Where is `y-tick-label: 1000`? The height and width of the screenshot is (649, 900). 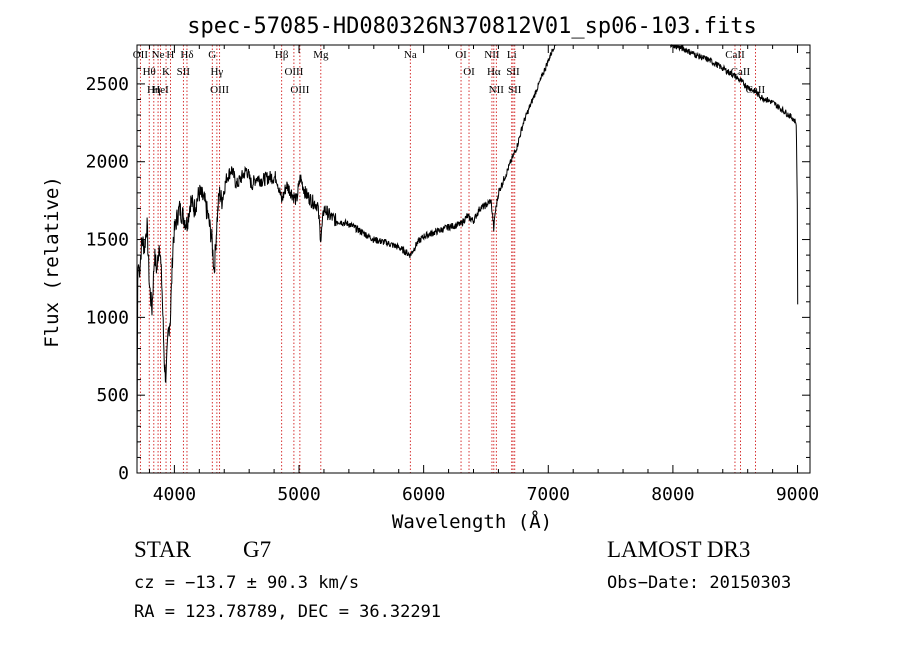
y-tick-label: 1000 is located at coordinates (107, 317).